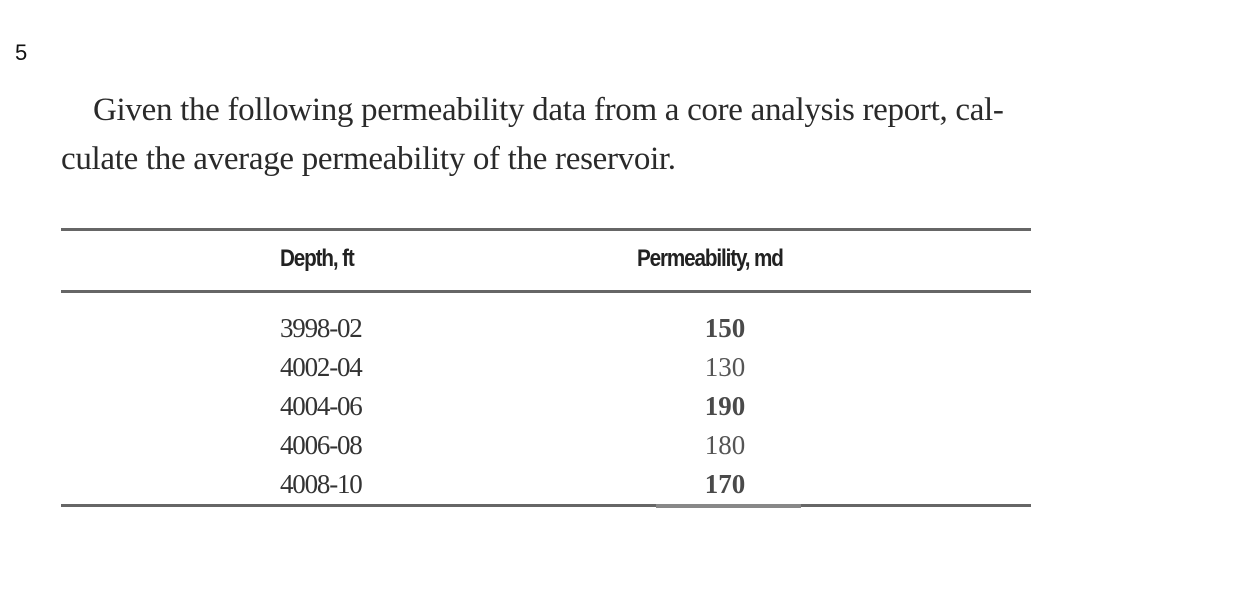  What do you see at coordinates (725, 484) in the screenshot?
I see `permeability-cell: 170` at bounding box center [725, 484].